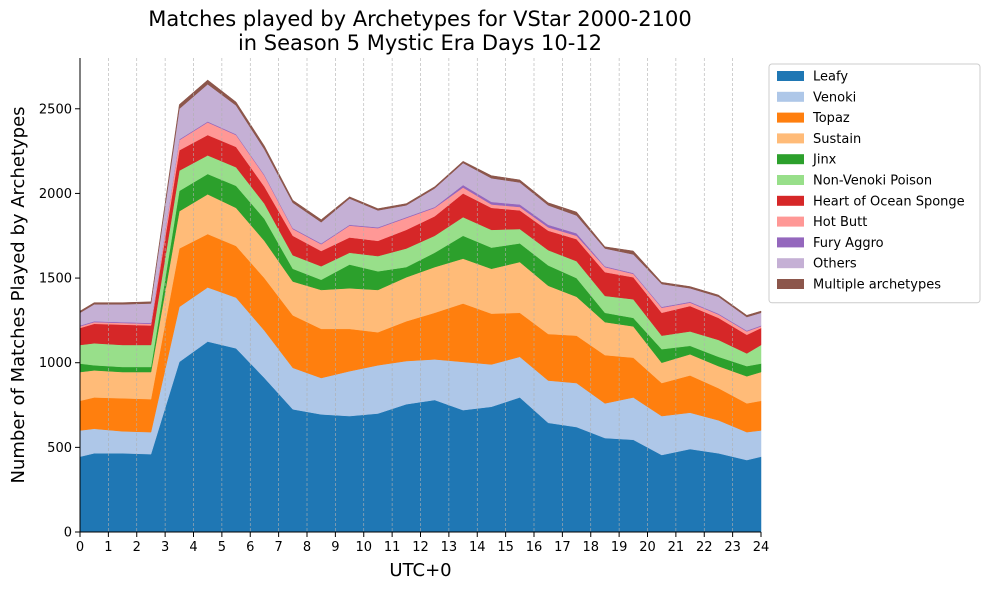 This screenshot has height=590, width=990. Describe the element at coordinates (837, 139) in the screenshot. I see `legend-label: Sustain` at that location.